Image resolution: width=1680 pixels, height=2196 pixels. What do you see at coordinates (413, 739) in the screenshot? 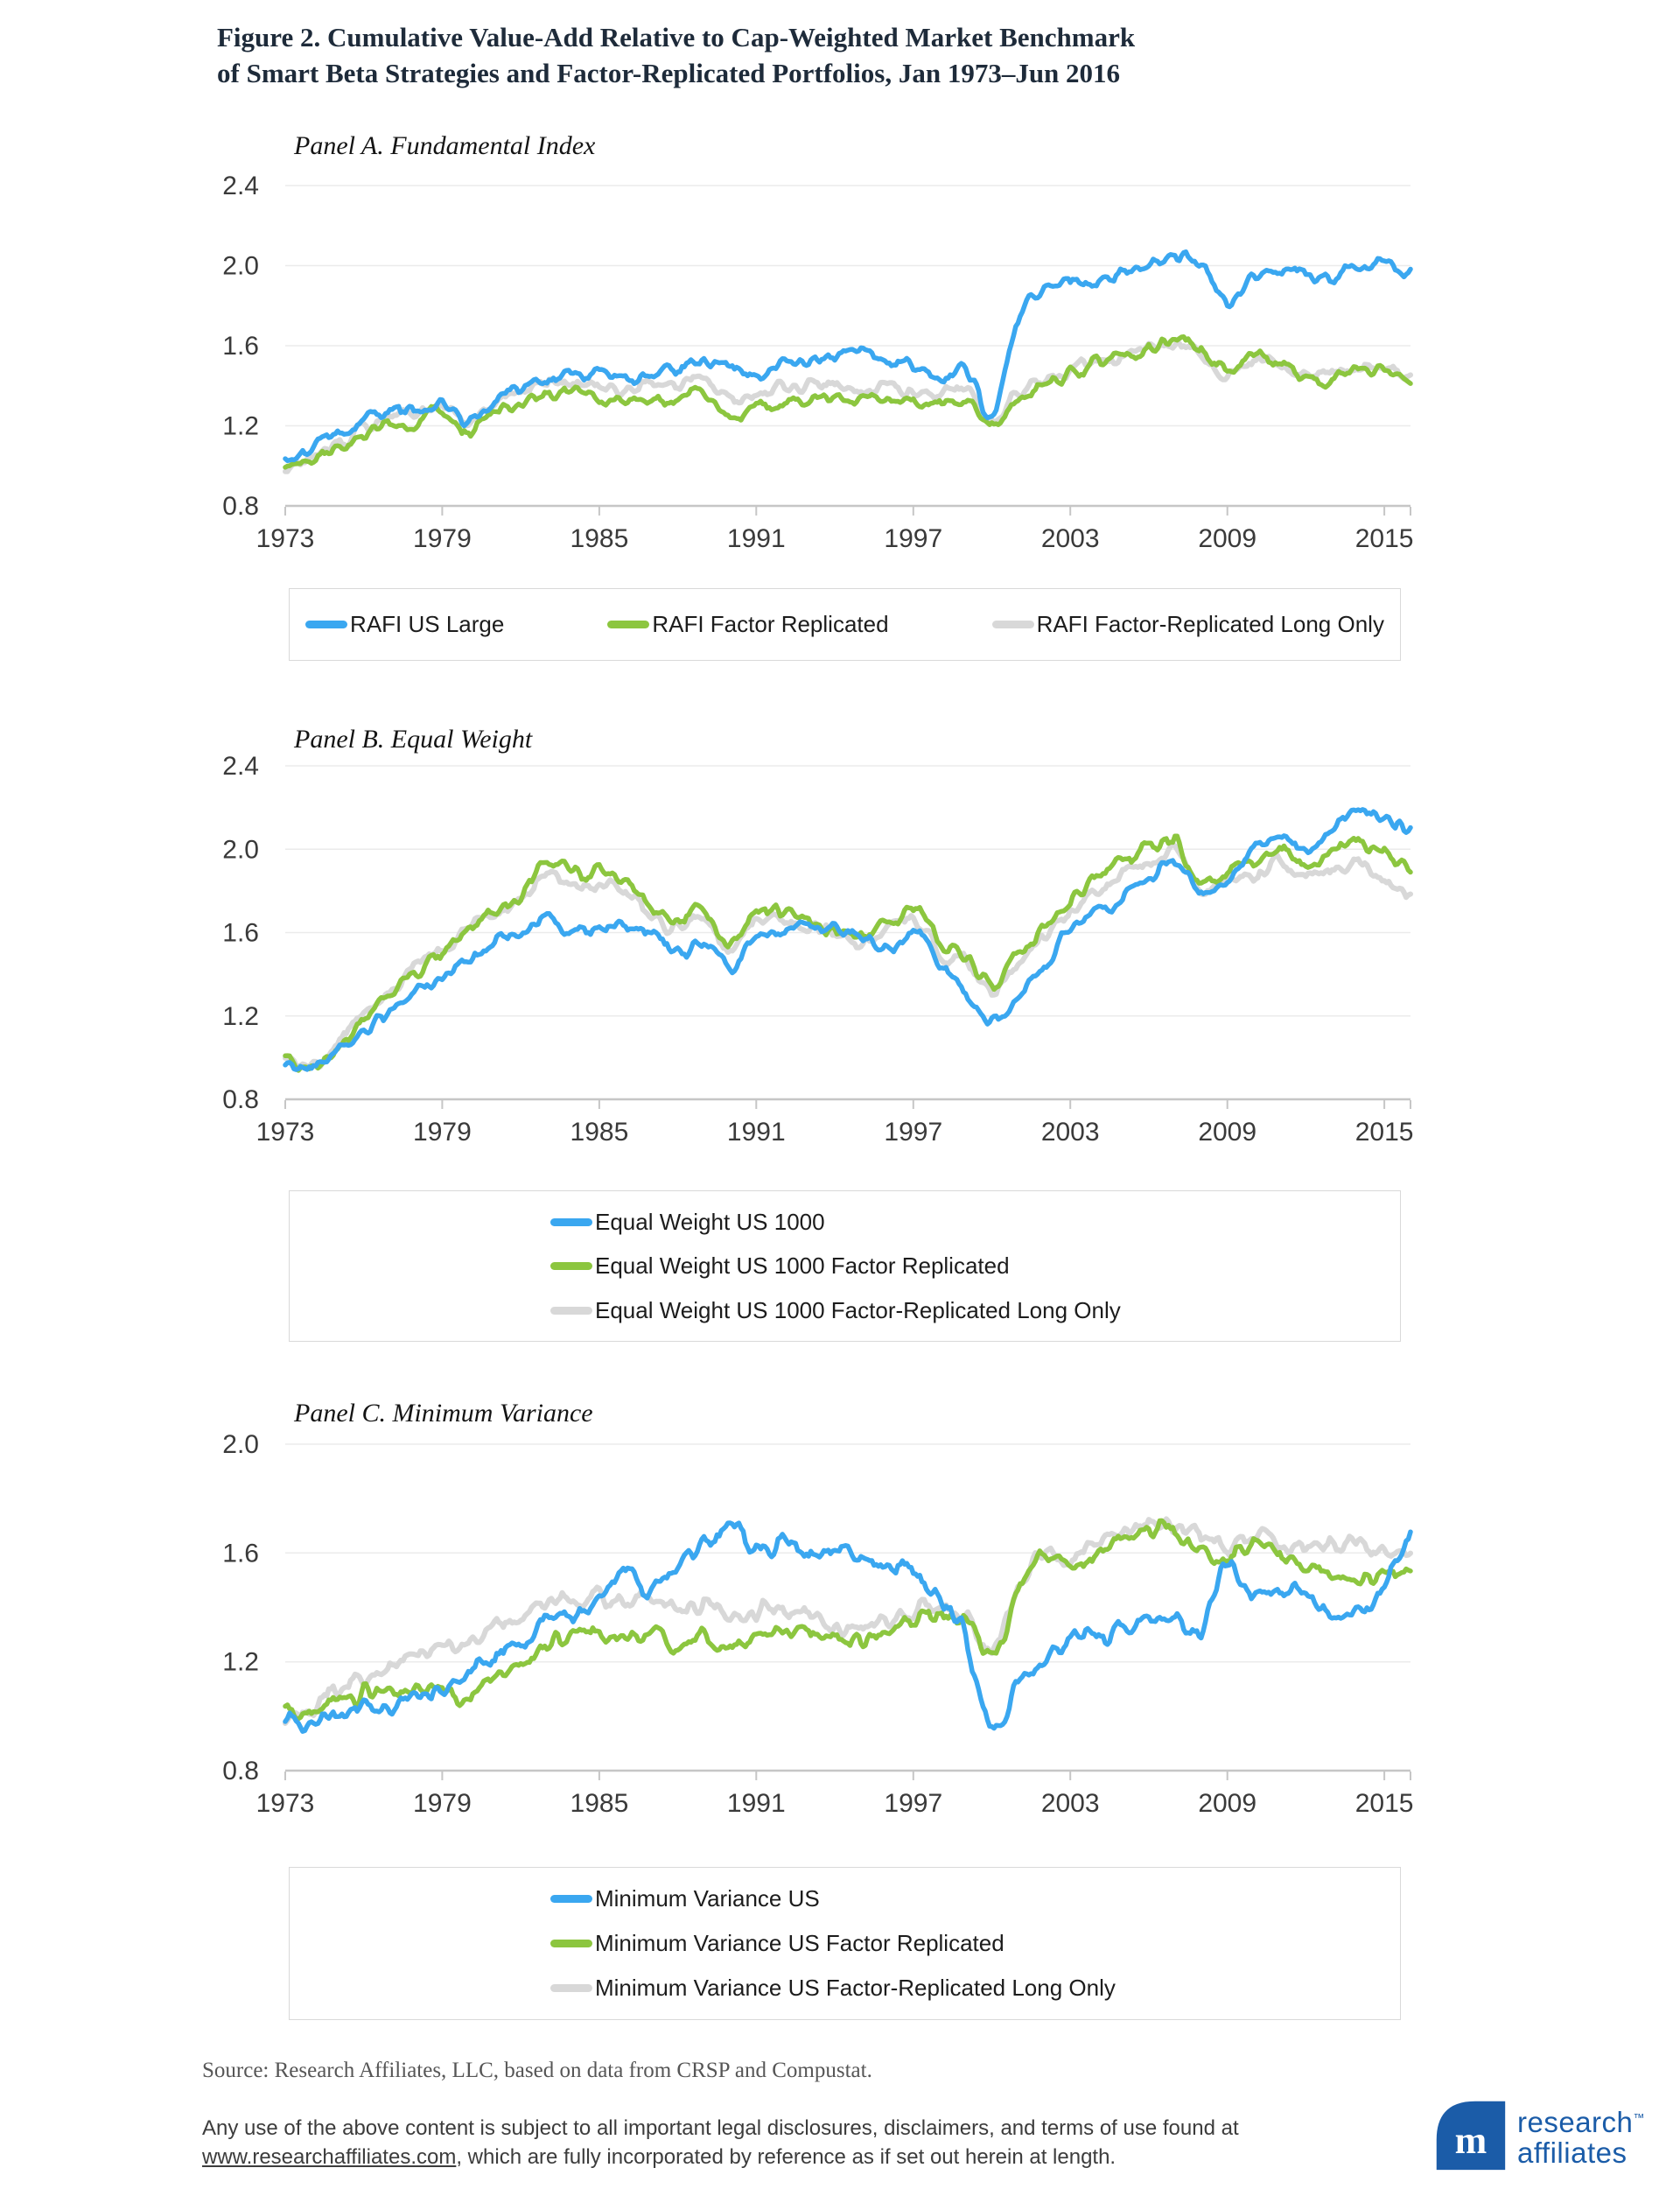
I see `panel-b-heading: Panel B. Equal Weight` at bounding box center [413, 739].